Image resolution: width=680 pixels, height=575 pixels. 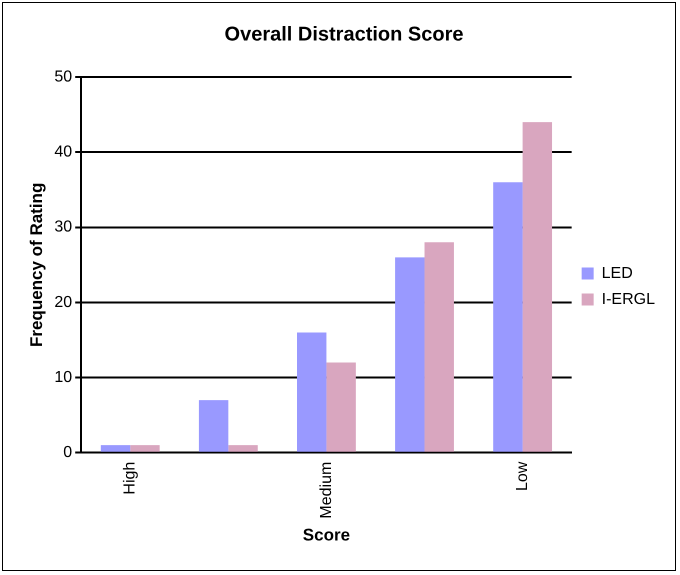 I want to click on y-tick-label: 40, so click(x=63, y=152).